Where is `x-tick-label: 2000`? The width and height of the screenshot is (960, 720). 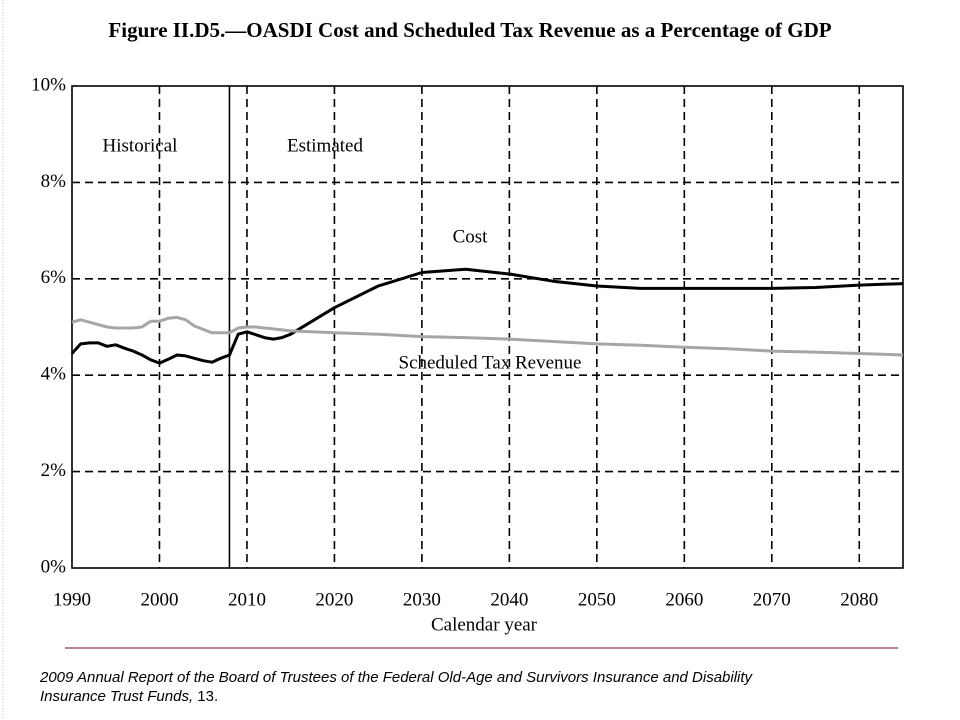
x-tick-label: 2000 is located at coordinates (159, 599).